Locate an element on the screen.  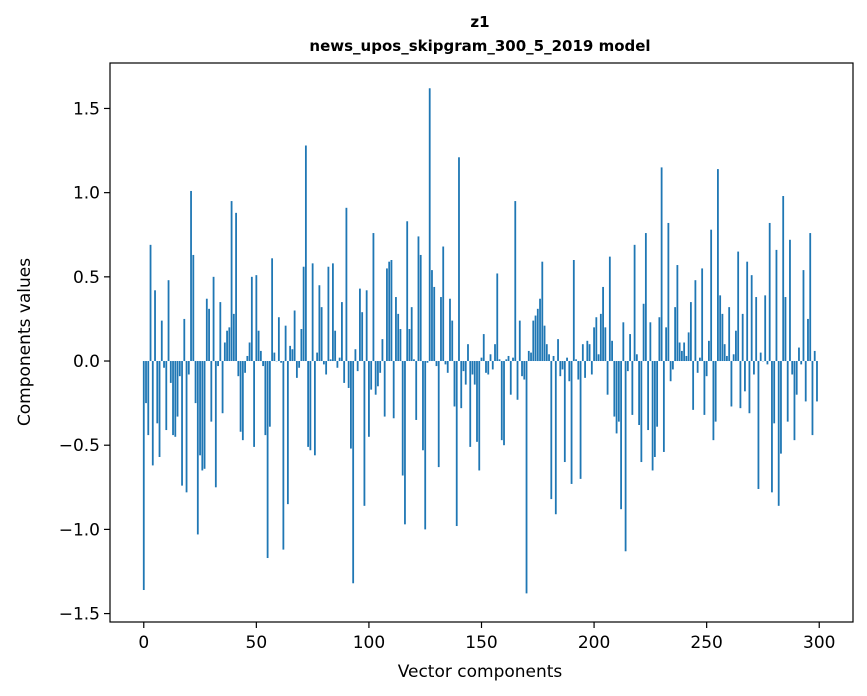
y-tick-label: 0.0 is located at coordinates (86, 362).